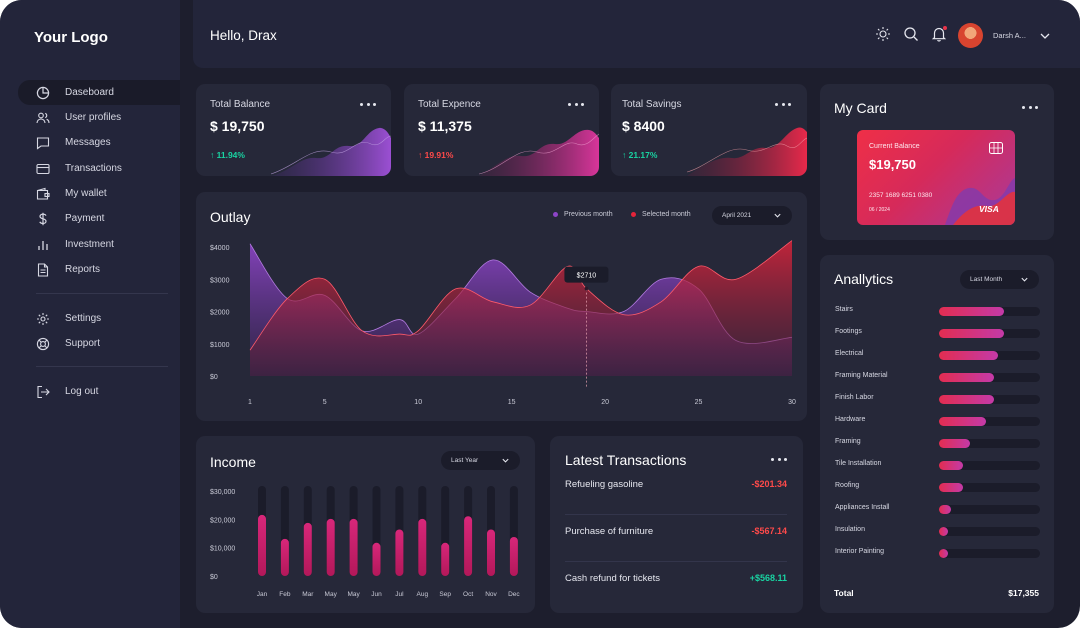 This screenshot has width=1080, height=628. Describe the element at coordinates (99, 168) in the screenshot. I see `sidebar-item-transactions: Transactions` at that location.